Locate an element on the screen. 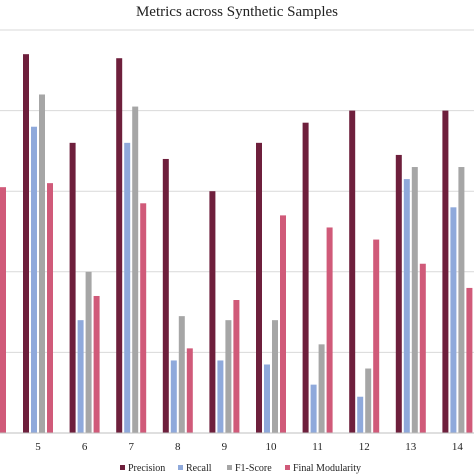 The height and width of the screenshot is (474, 474). legend-swatch-recall is located at coordinates (180, 467).